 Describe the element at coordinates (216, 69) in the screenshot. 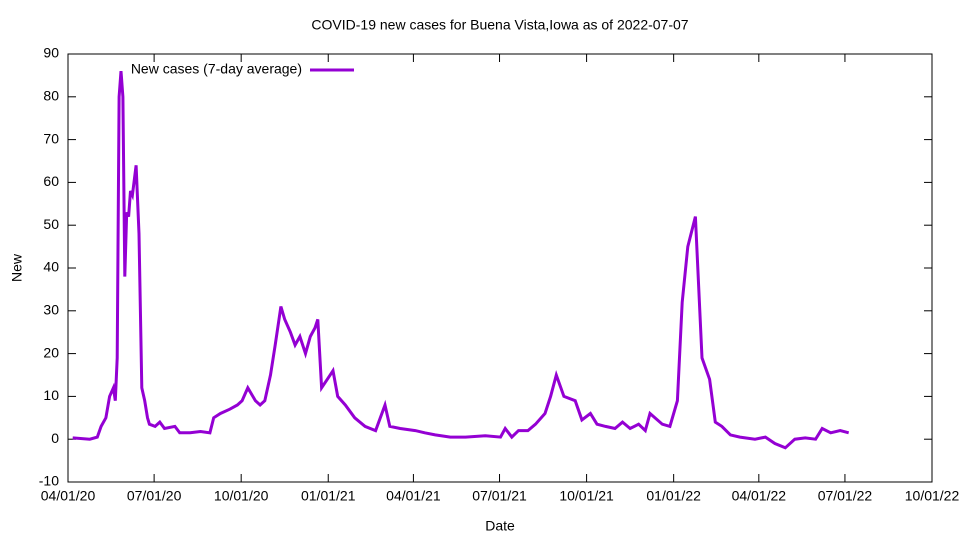

I see `legend-label: New cases (7-day average)` at that location.